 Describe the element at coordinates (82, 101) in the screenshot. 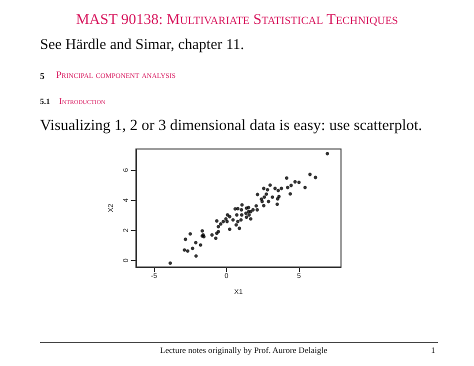

I see `text: Introduction` at that location.